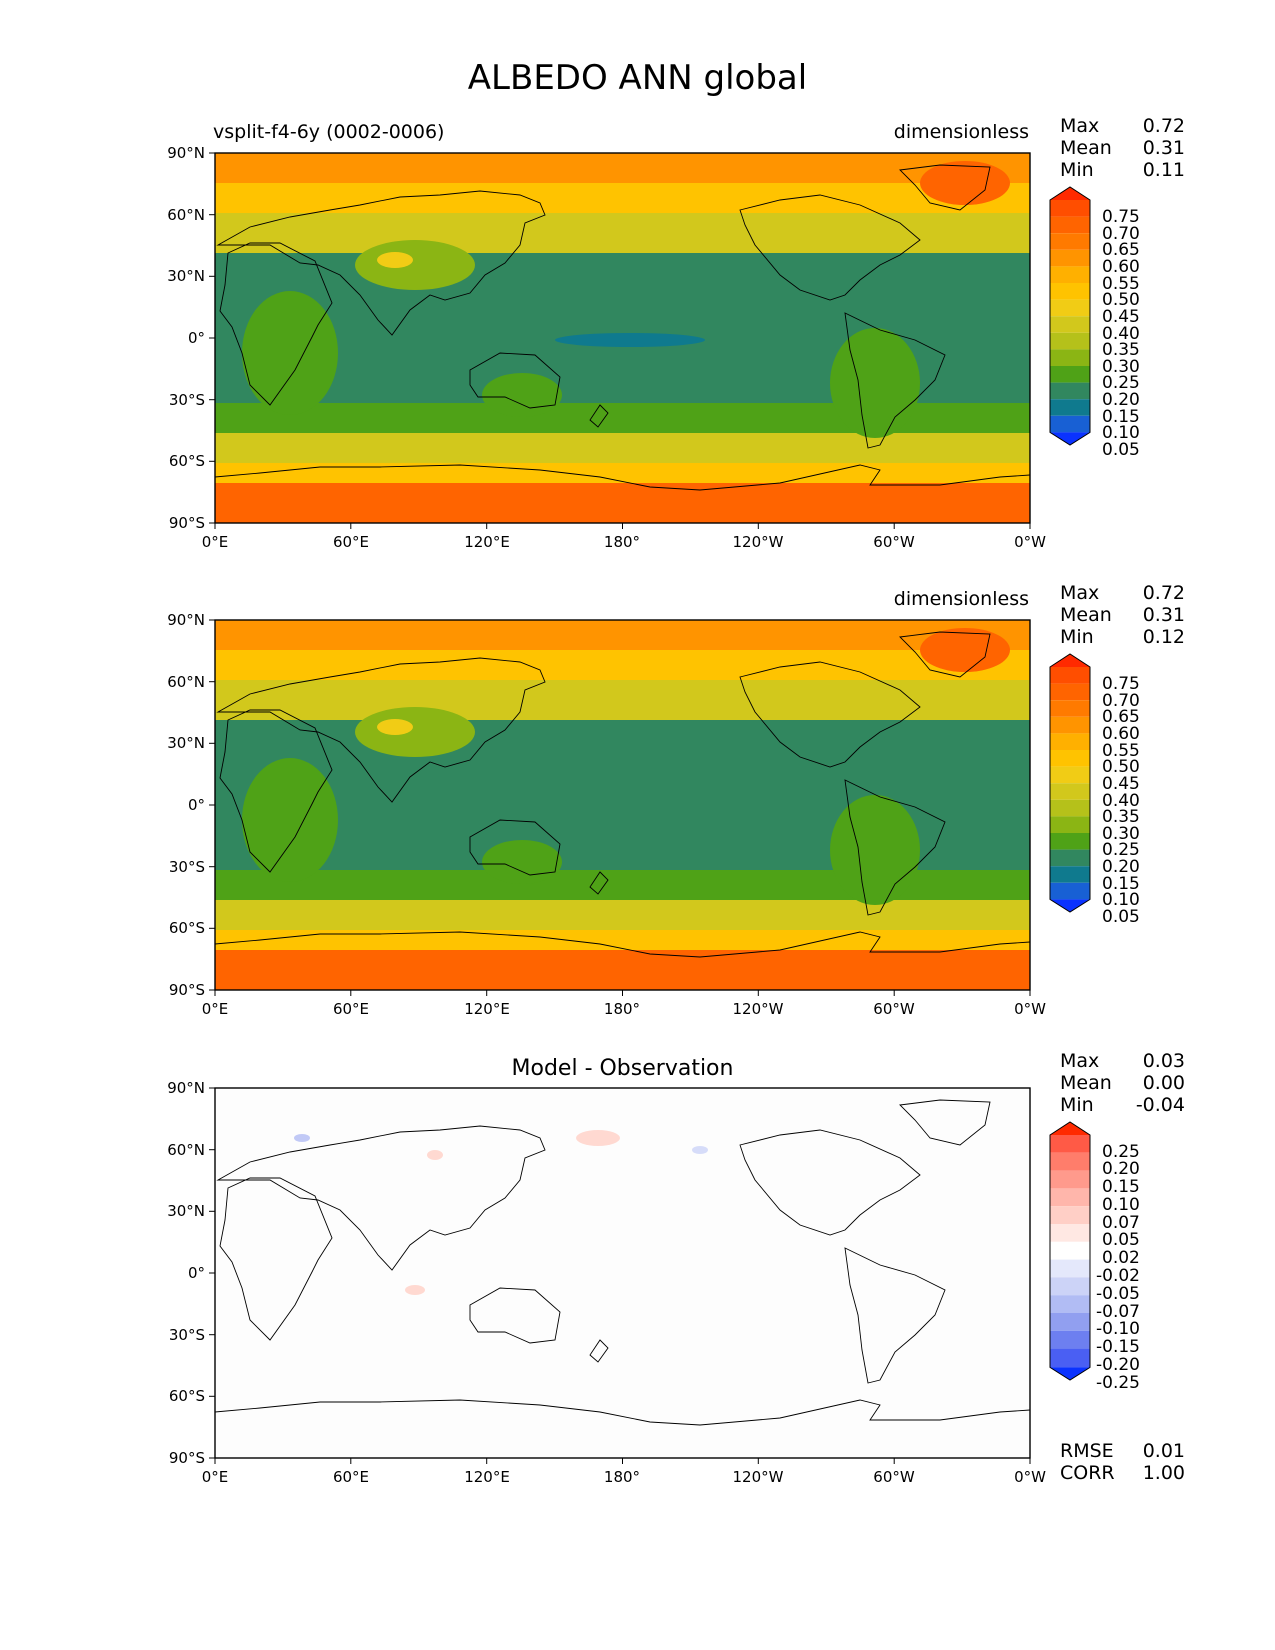 The height and width of the screenshot is (1650, 1275). Describe the element at coordinates (637, 78) in the screenshot. I see `figure-title: ALBEDO ANN global` at that location.